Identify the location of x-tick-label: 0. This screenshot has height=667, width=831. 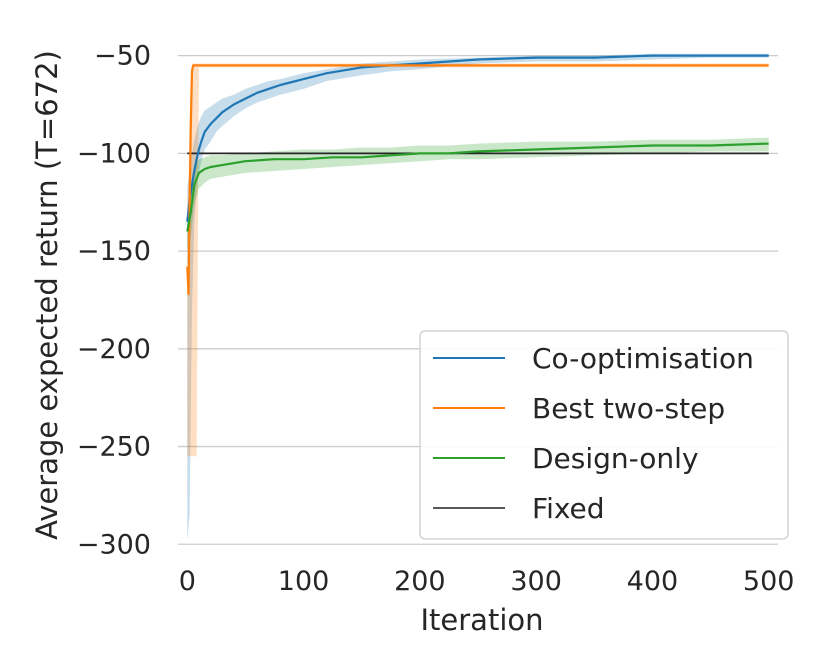
(187, 581).